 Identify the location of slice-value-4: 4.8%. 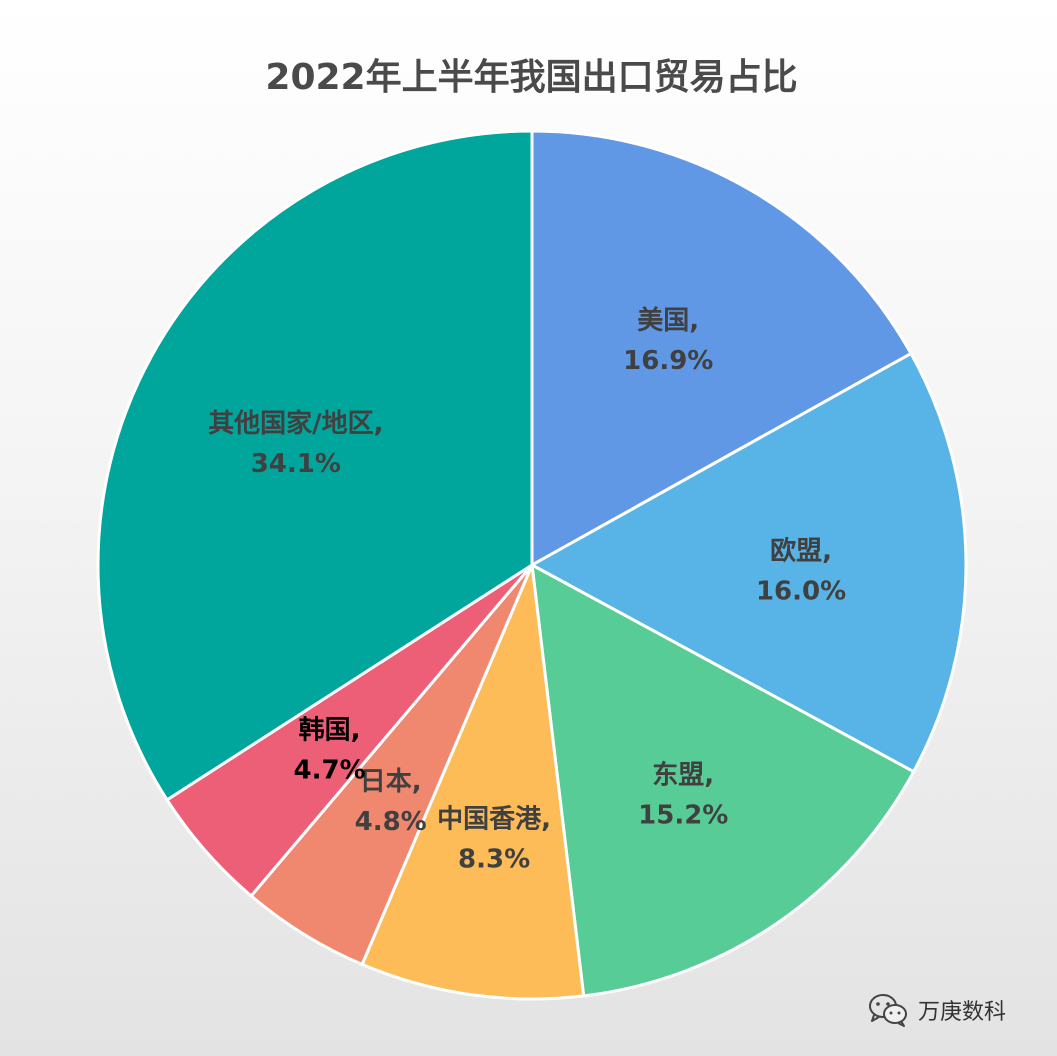
(391, 822).